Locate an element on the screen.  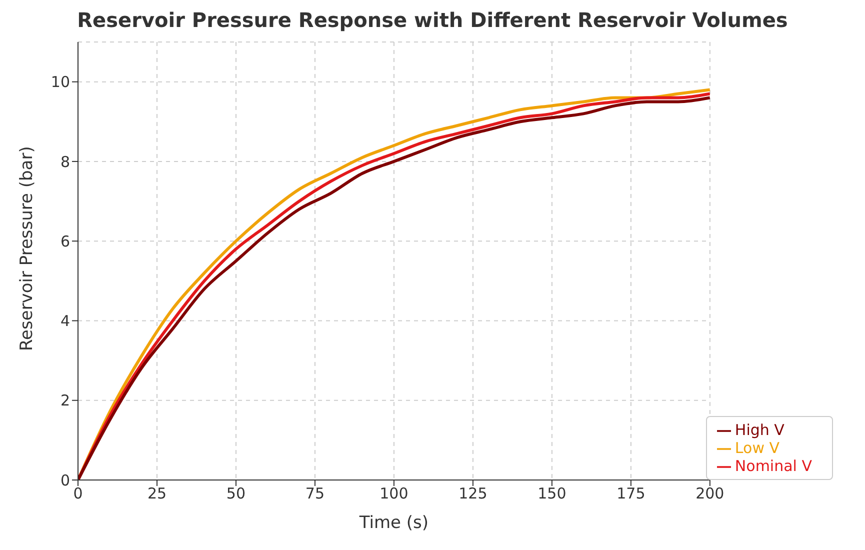
x-tick-label: 0 is located at coordinates (78, 493).